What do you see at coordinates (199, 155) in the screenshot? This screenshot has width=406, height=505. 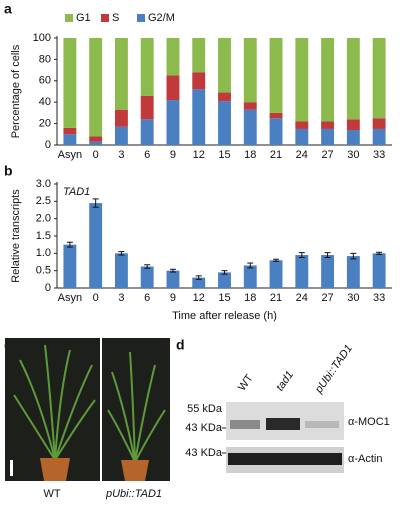 I see `x-tick-label: 12` at bounding box center [199, 155].